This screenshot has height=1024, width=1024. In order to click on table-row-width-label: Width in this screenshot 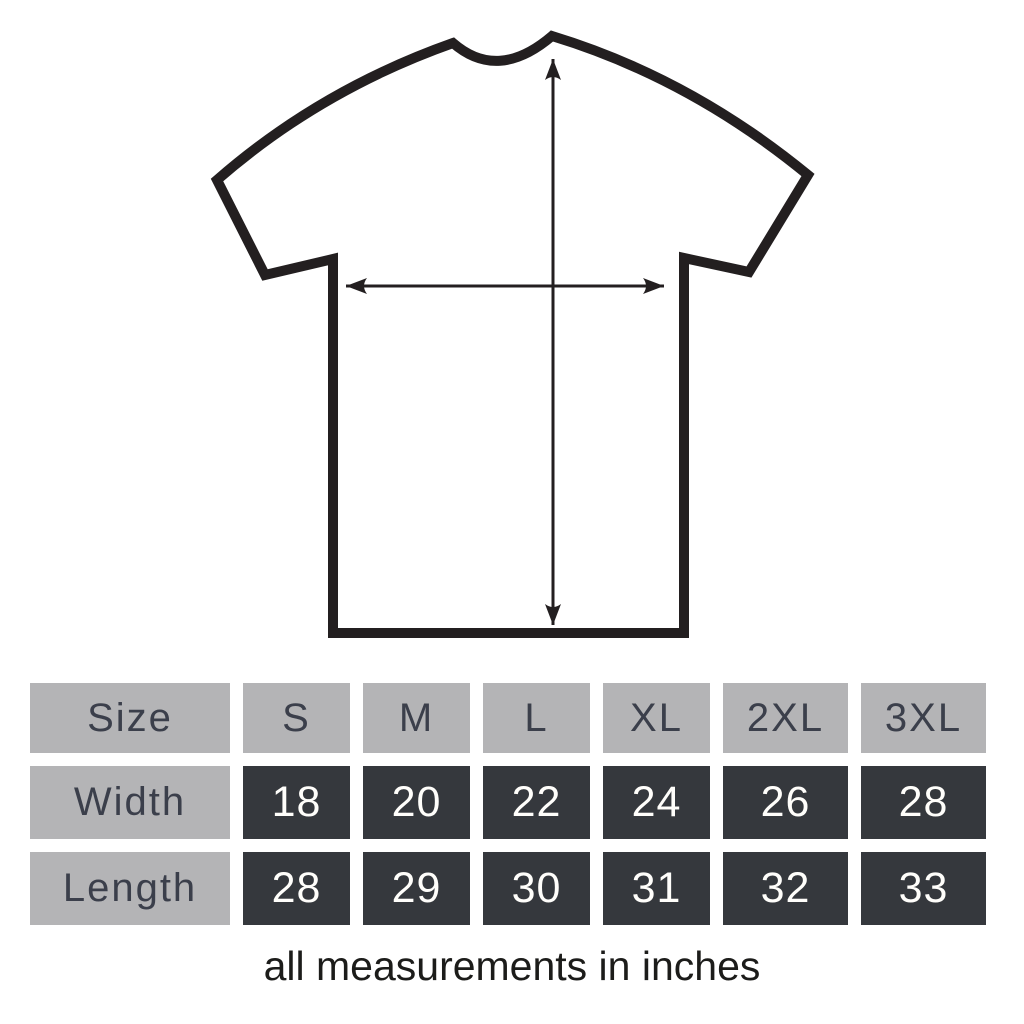, I will do `click(130, 802)`.